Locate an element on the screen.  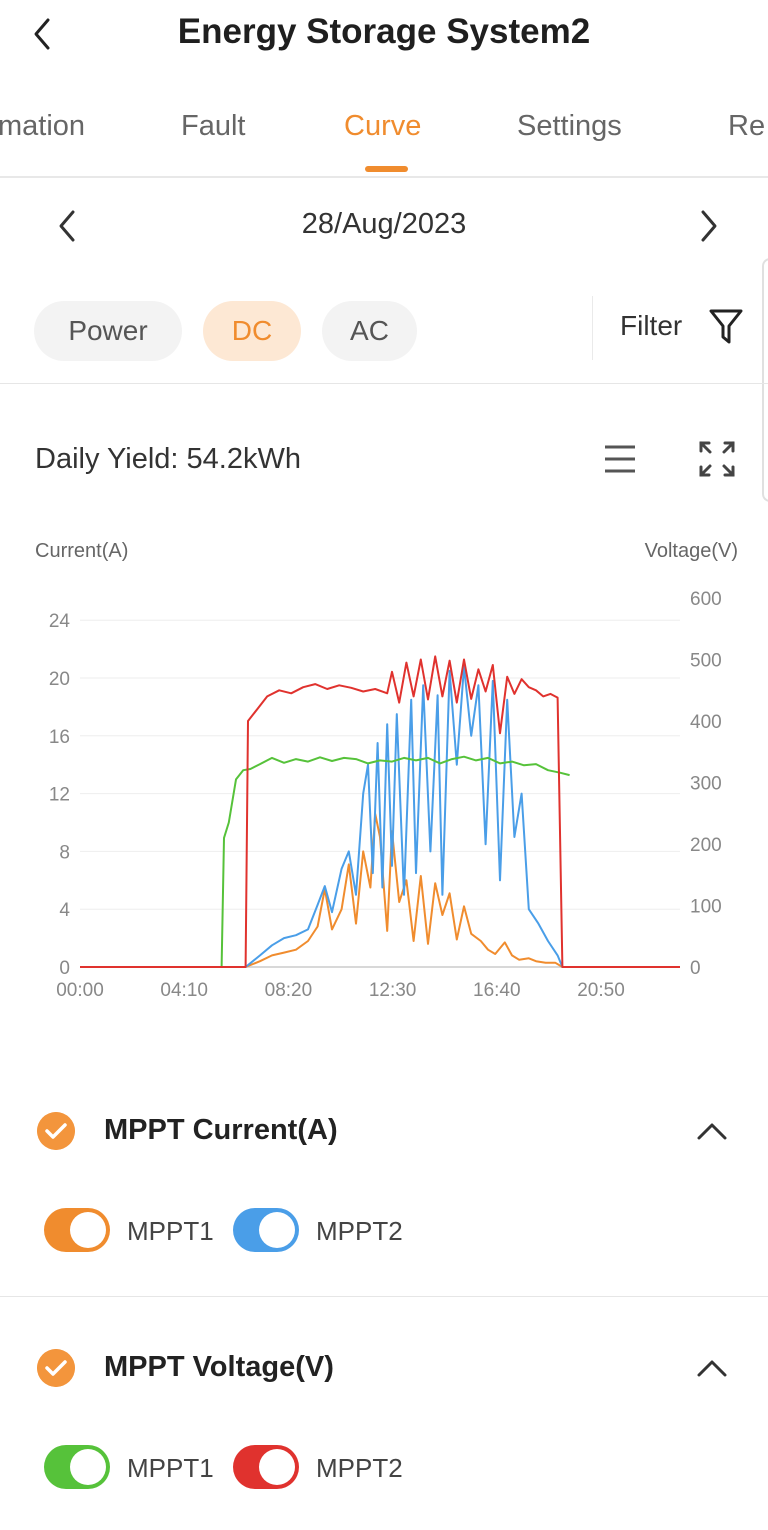
y-left-tick-label: 12 is located at coordinates (59, 795).